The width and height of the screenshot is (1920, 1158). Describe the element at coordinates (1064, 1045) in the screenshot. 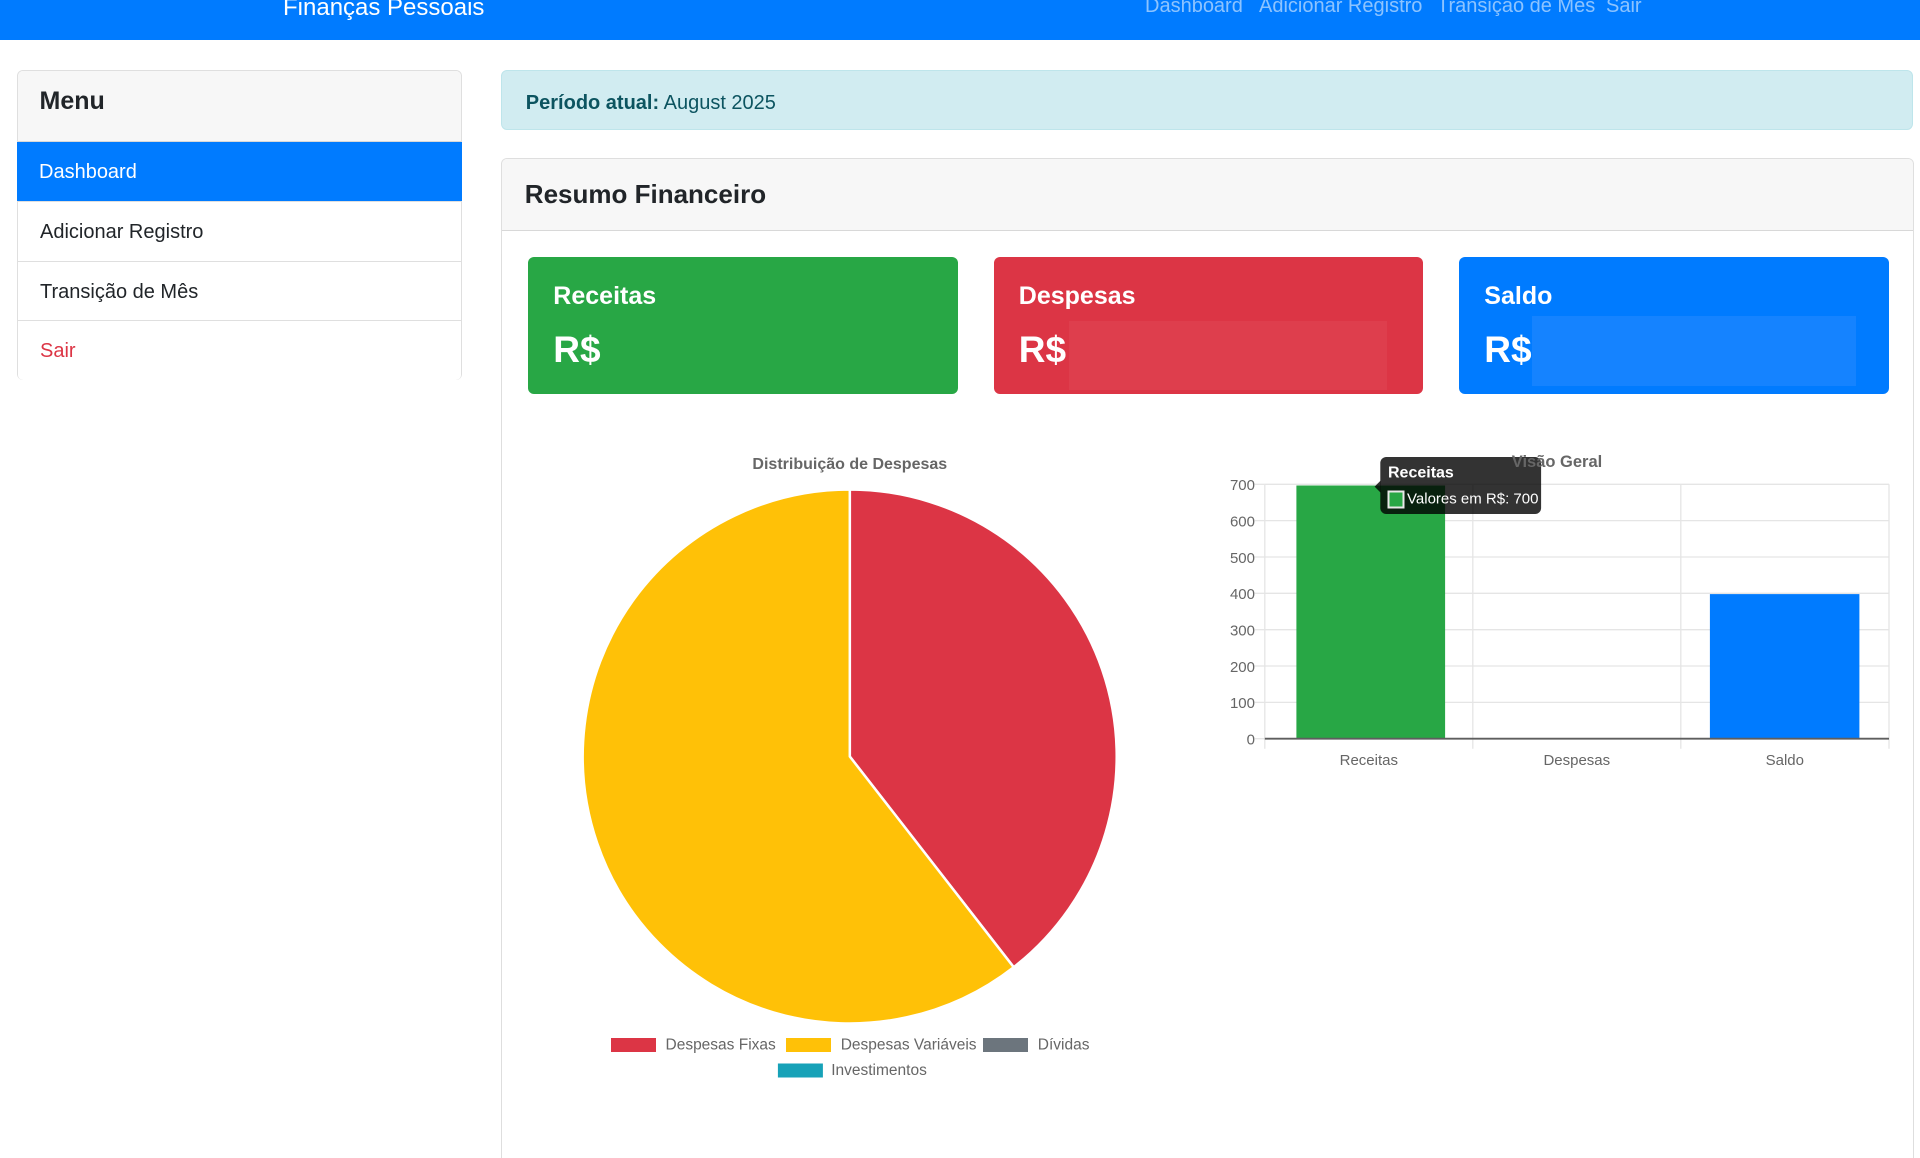

I see `svg-text: Dívidas` at that location.